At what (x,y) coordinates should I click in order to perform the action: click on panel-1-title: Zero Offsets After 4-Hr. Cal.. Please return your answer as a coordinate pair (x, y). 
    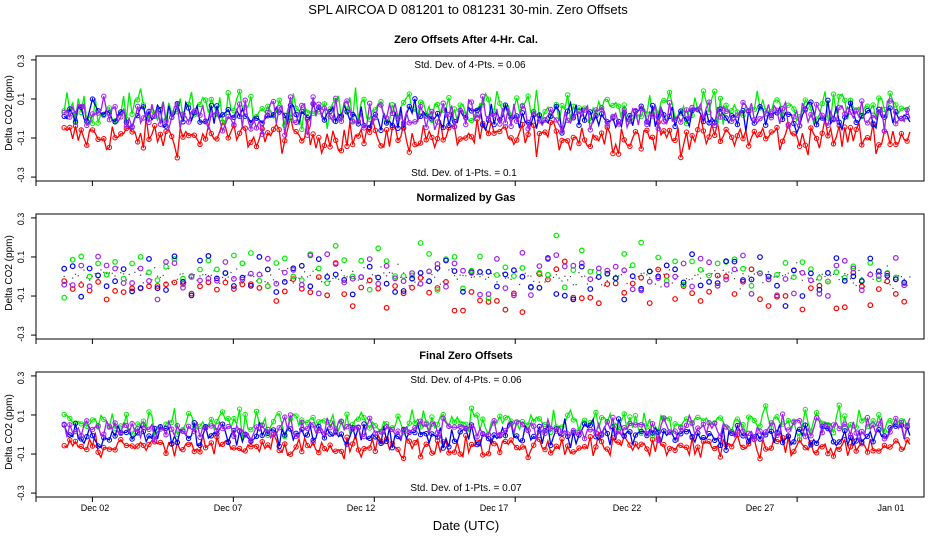
    Looking at the image, I should click on (466, 40).